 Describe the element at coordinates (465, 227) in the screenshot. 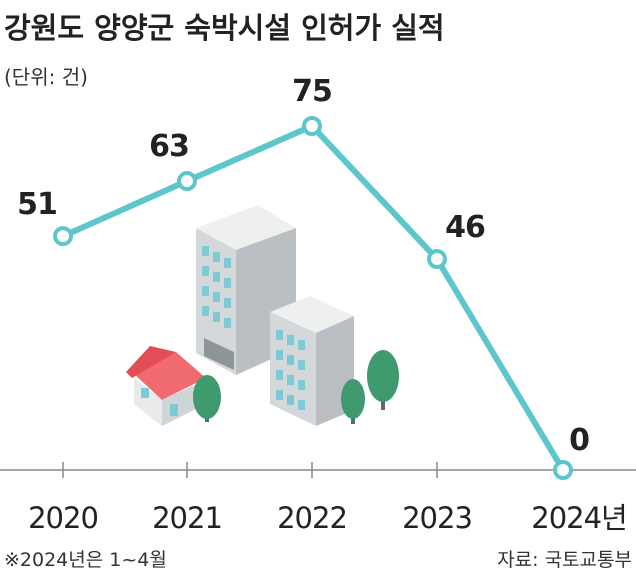

I see `value-label: 46` at that location.